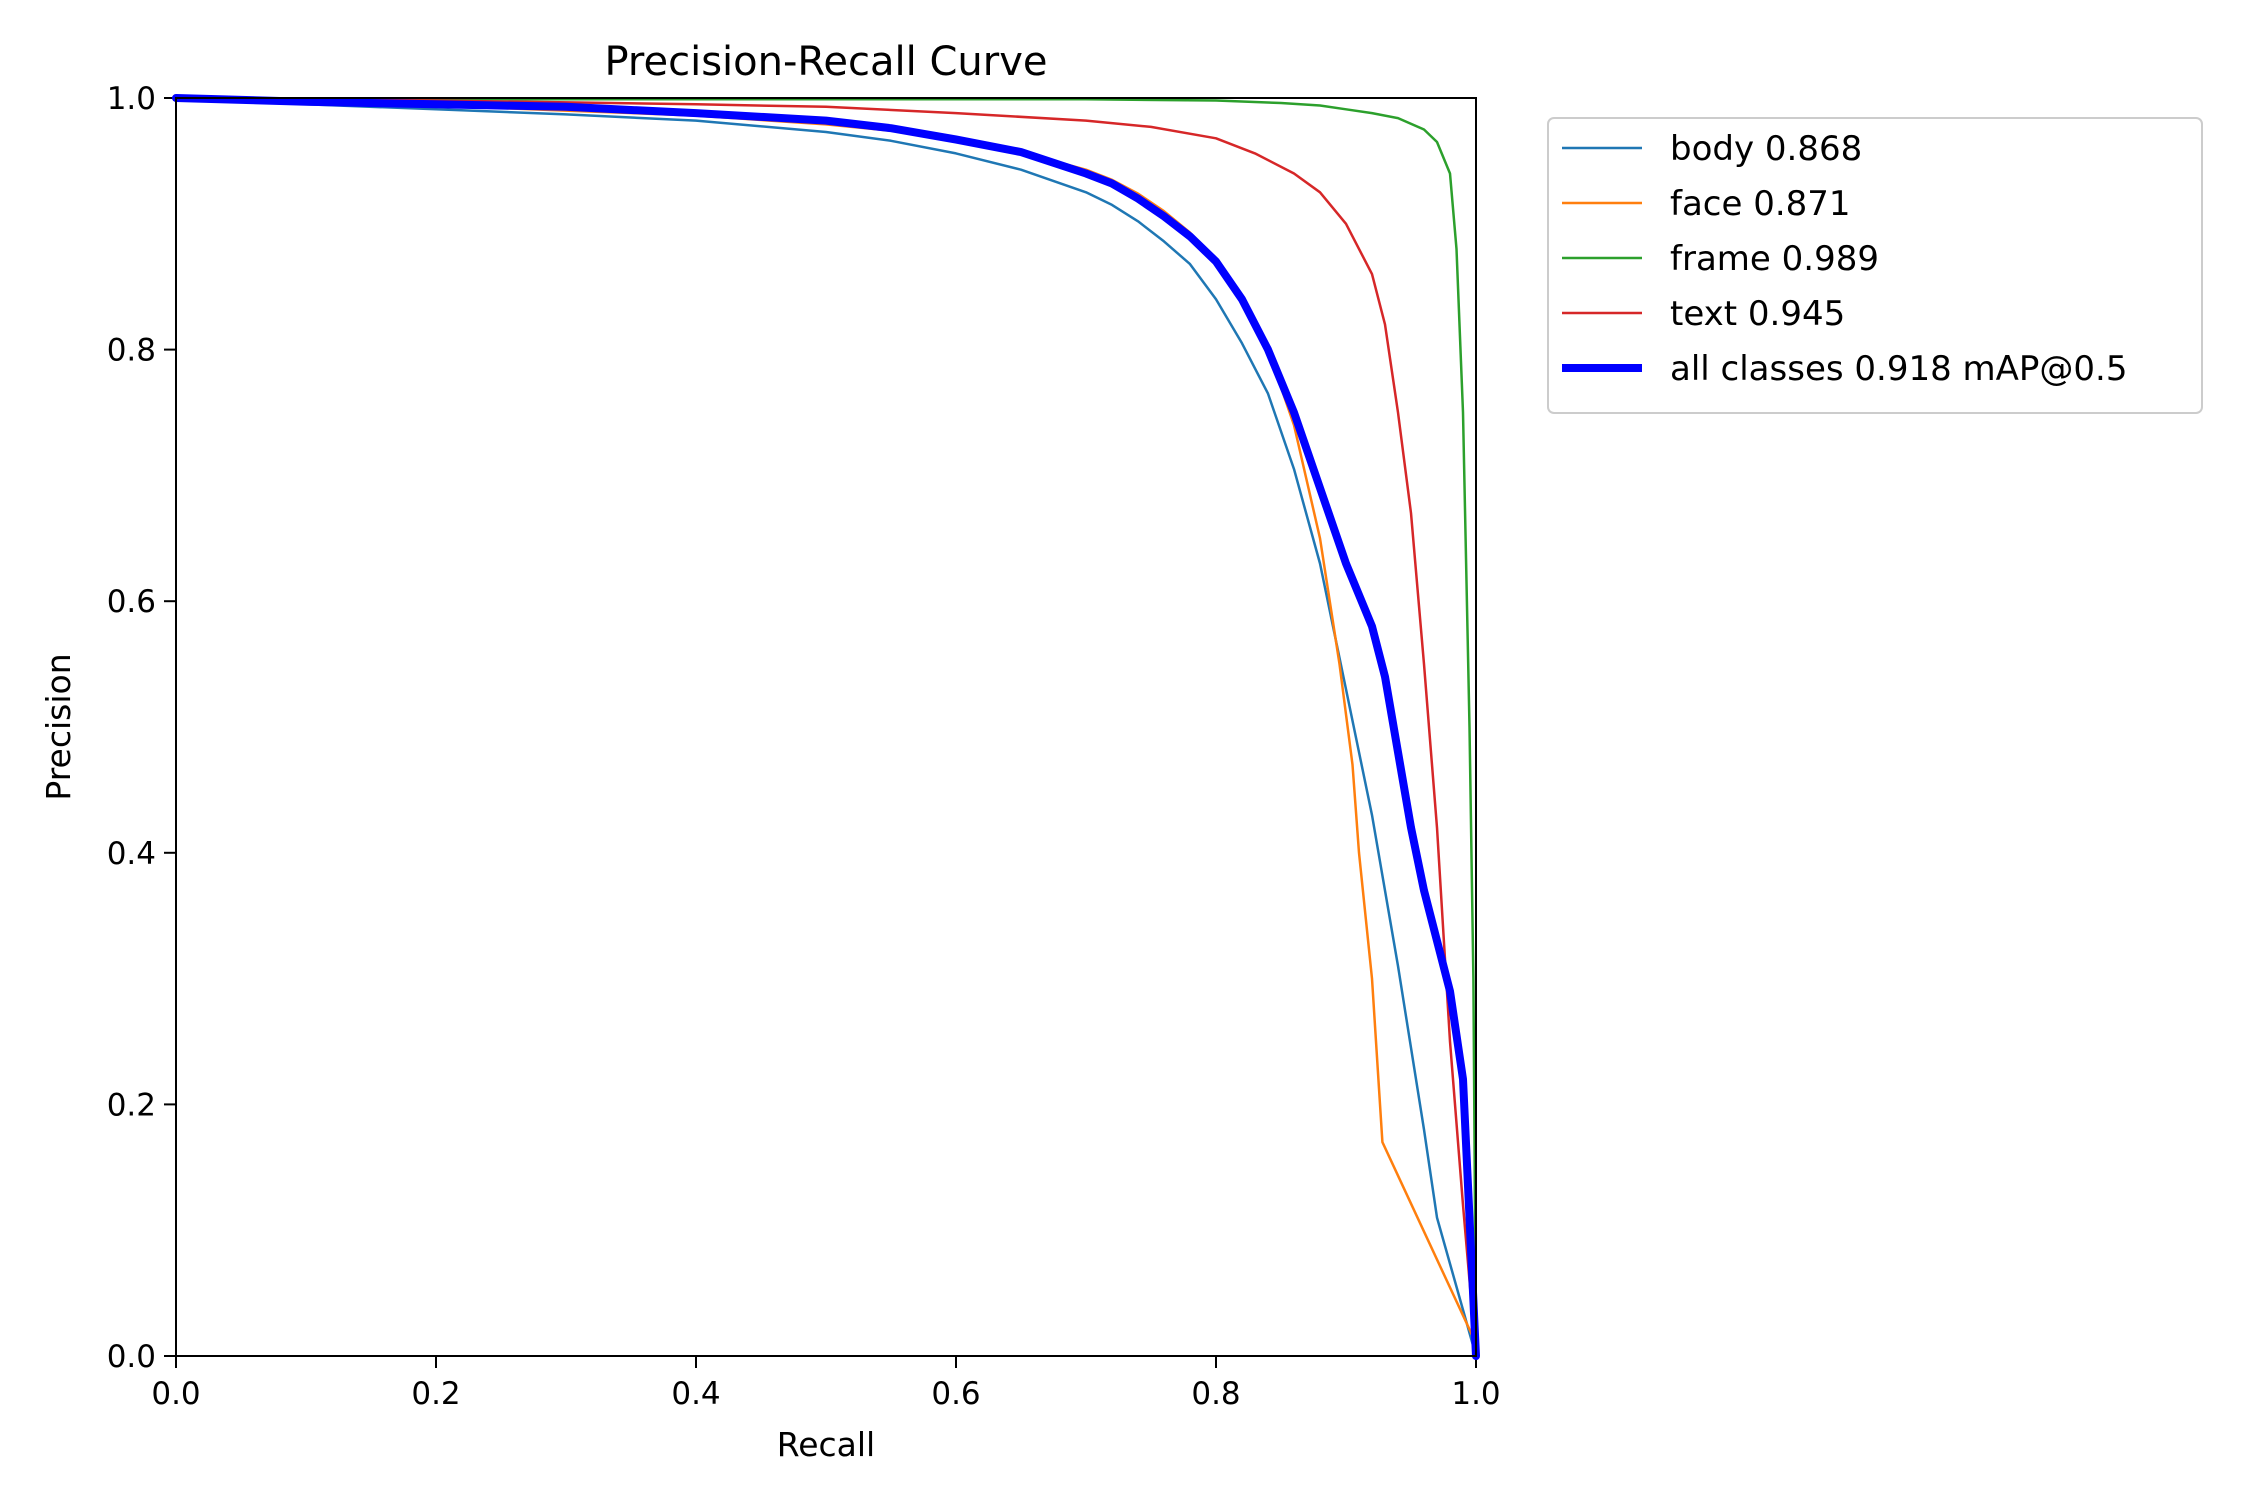 Image resolution: width=2250 pixels, height=1500 pixels. What do you see at coordinates (58, 726) in the screenshot?
I see `y-axis-label: Precision` at bounding box center [58, 726].